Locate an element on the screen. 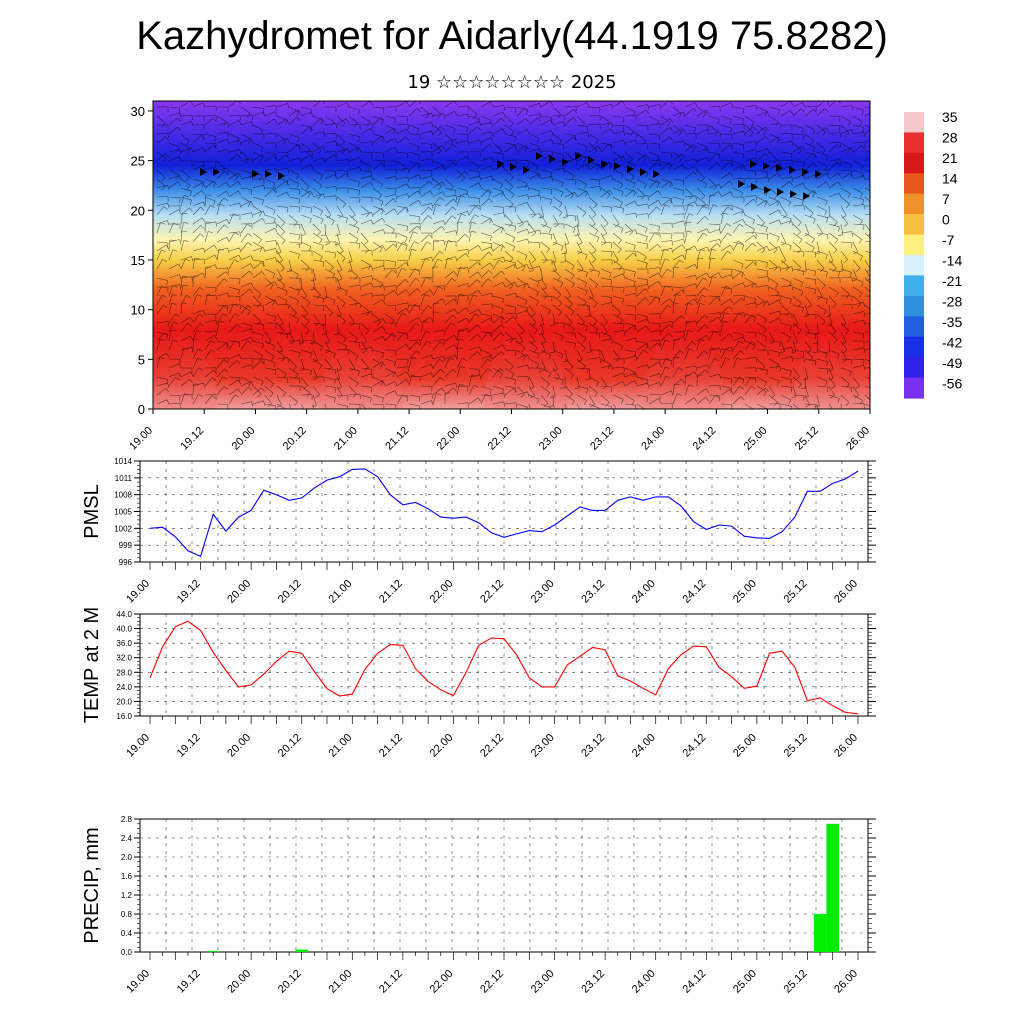 Image resolution: width=1024 pixels, height=1024 pixels. y-tick-label: 2.4 is located at coordinates (127, 838).